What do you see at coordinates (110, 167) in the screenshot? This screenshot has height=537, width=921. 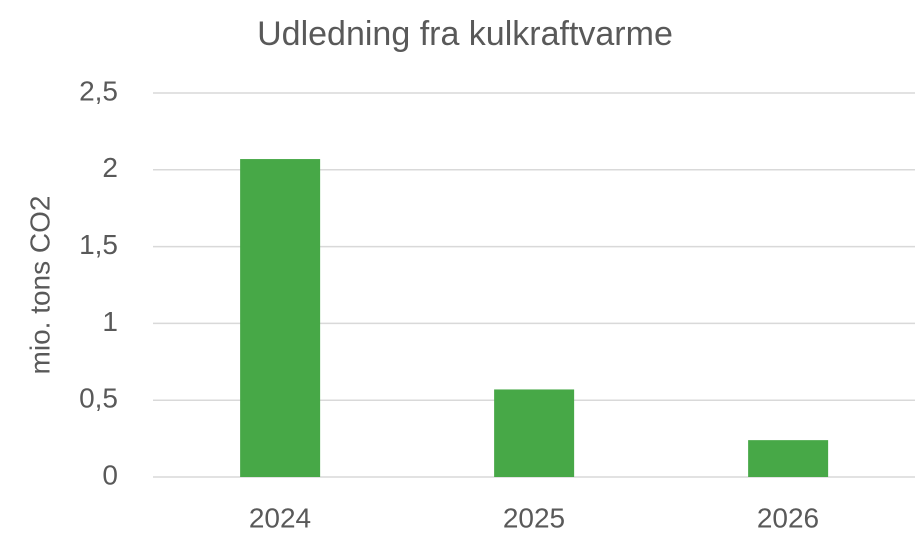 I see `y-tick-label: 2` at bounding box center [110, 167].